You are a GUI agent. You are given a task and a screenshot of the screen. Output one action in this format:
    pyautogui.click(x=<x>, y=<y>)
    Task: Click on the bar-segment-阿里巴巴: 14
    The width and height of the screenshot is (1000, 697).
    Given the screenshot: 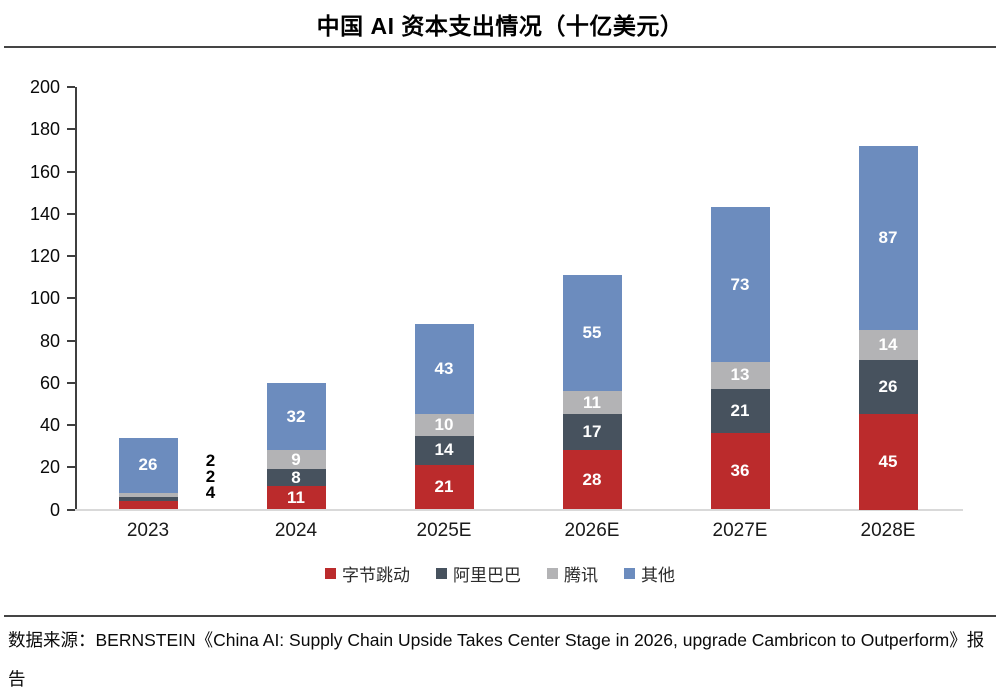 What is the action you would take?
    pyautogui.click(x=444, y=450)
    